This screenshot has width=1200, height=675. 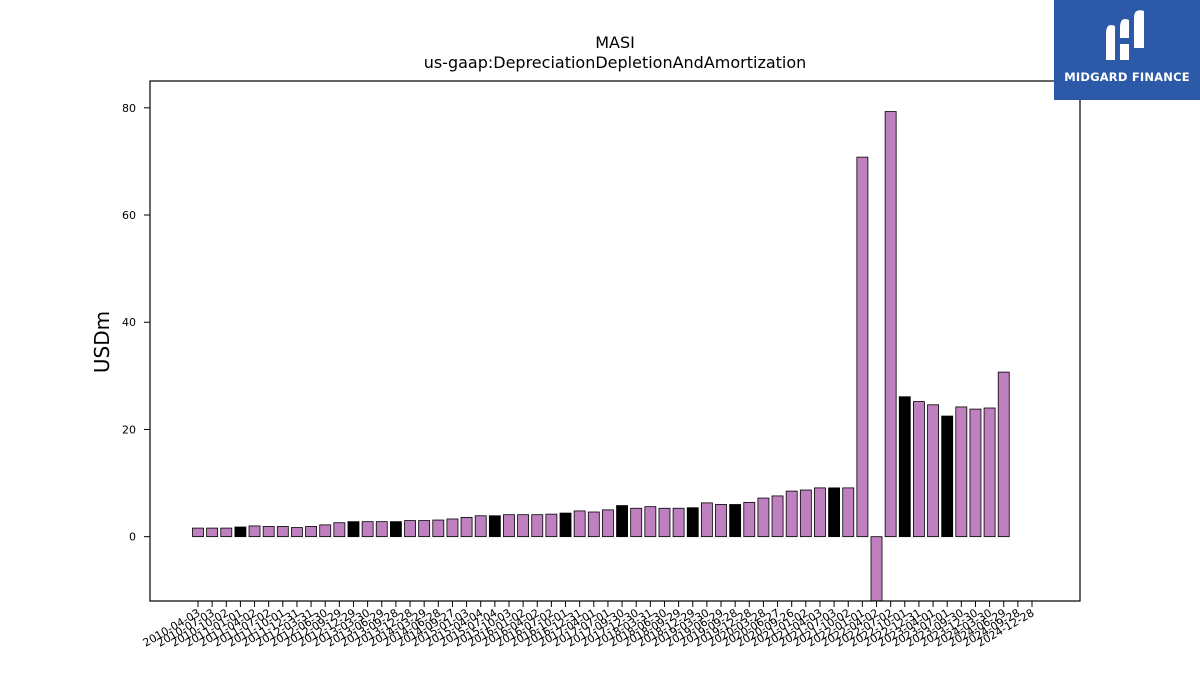 I want to click on logo: MIDGARD FINANCE, so click(x=1127, y=50).